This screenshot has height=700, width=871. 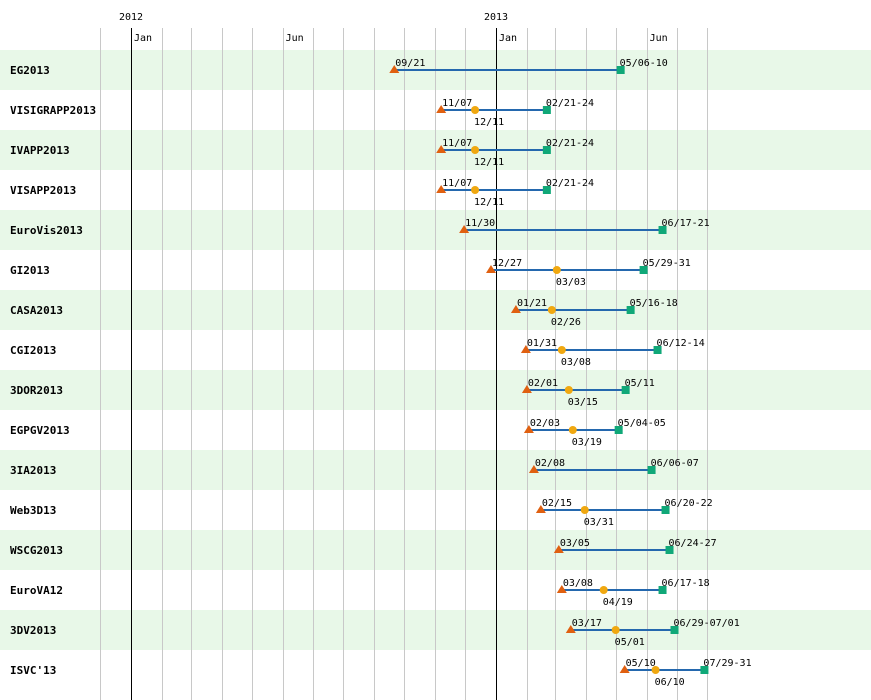 What do you see at coordinates (350, 273) in the screenshot?
I see `conference-row: GI2013 12/27 03/03 05/29-31` at bounding box center [350, 273].